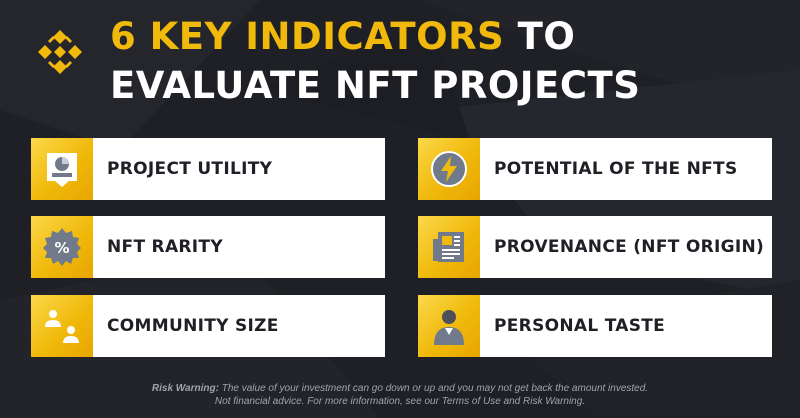 The width and height of the screenshot is (800, 418). I want to click on people-icon, so click(62, 326).